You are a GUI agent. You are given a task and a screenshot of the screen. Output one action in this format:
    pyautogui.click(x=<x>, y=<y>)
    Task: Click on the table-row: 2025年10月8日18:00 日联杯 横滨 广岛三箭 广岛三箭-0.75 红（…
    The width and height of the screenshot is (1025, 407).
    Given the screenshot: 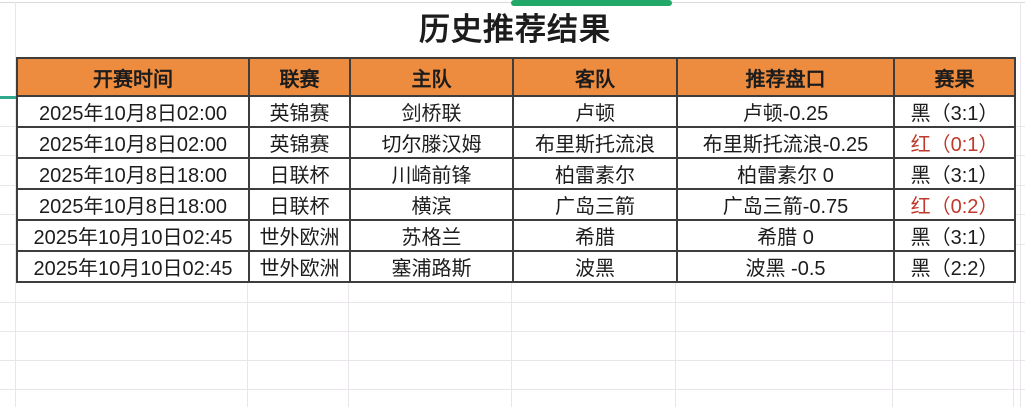 What is the action you would take?
    pyautogui.click(x=516, y=204)
    